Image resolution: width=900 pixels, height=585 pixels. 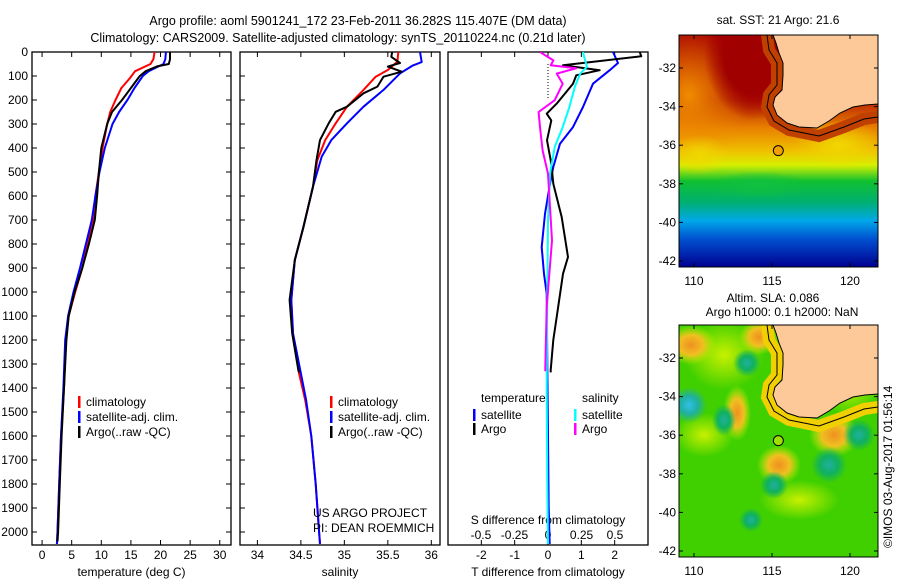 What do you see at coordinates (600, 398) in the screenshot?
I see `legend-header-salinity: salinity` at bounding box center [600, 398].